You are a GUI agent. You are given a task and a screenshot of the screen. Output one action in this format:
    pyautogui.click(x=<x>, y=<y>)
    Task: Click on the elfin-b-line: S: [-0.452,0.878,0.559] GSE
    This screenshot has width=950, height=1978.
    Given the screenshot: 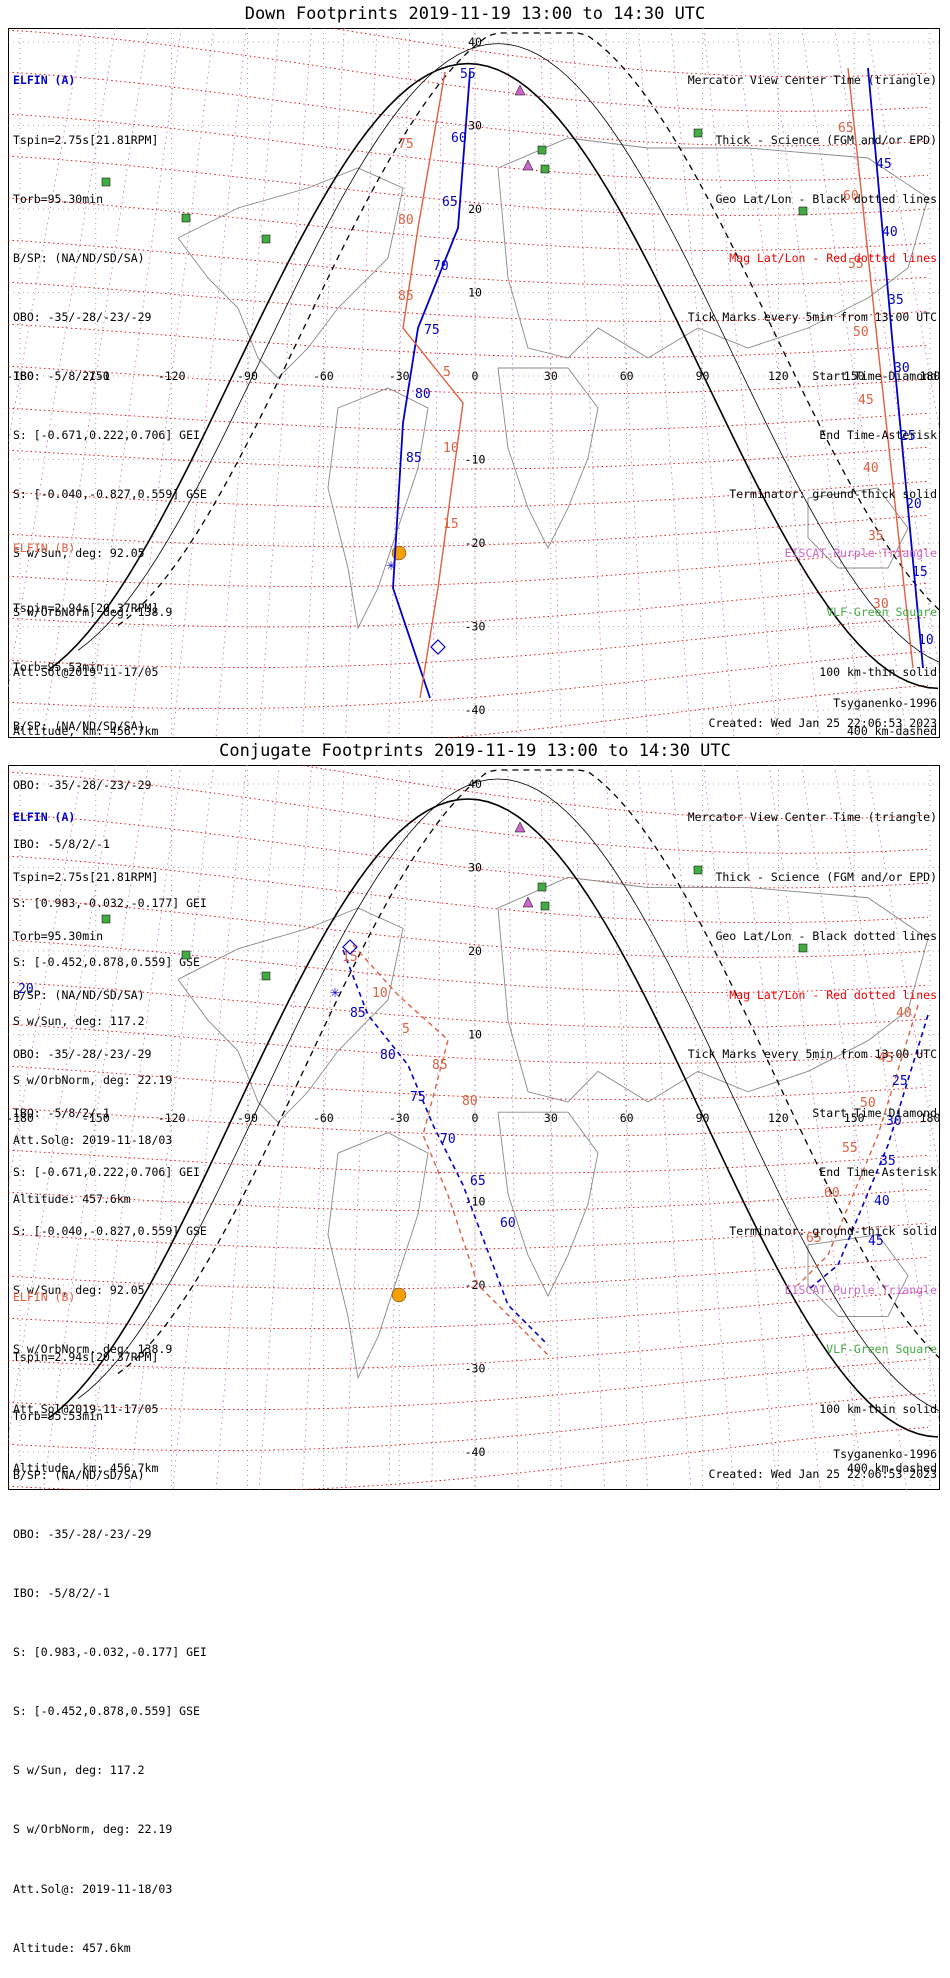 What is the action you would take?
    pyautogui.click(x=106, y=962)
    